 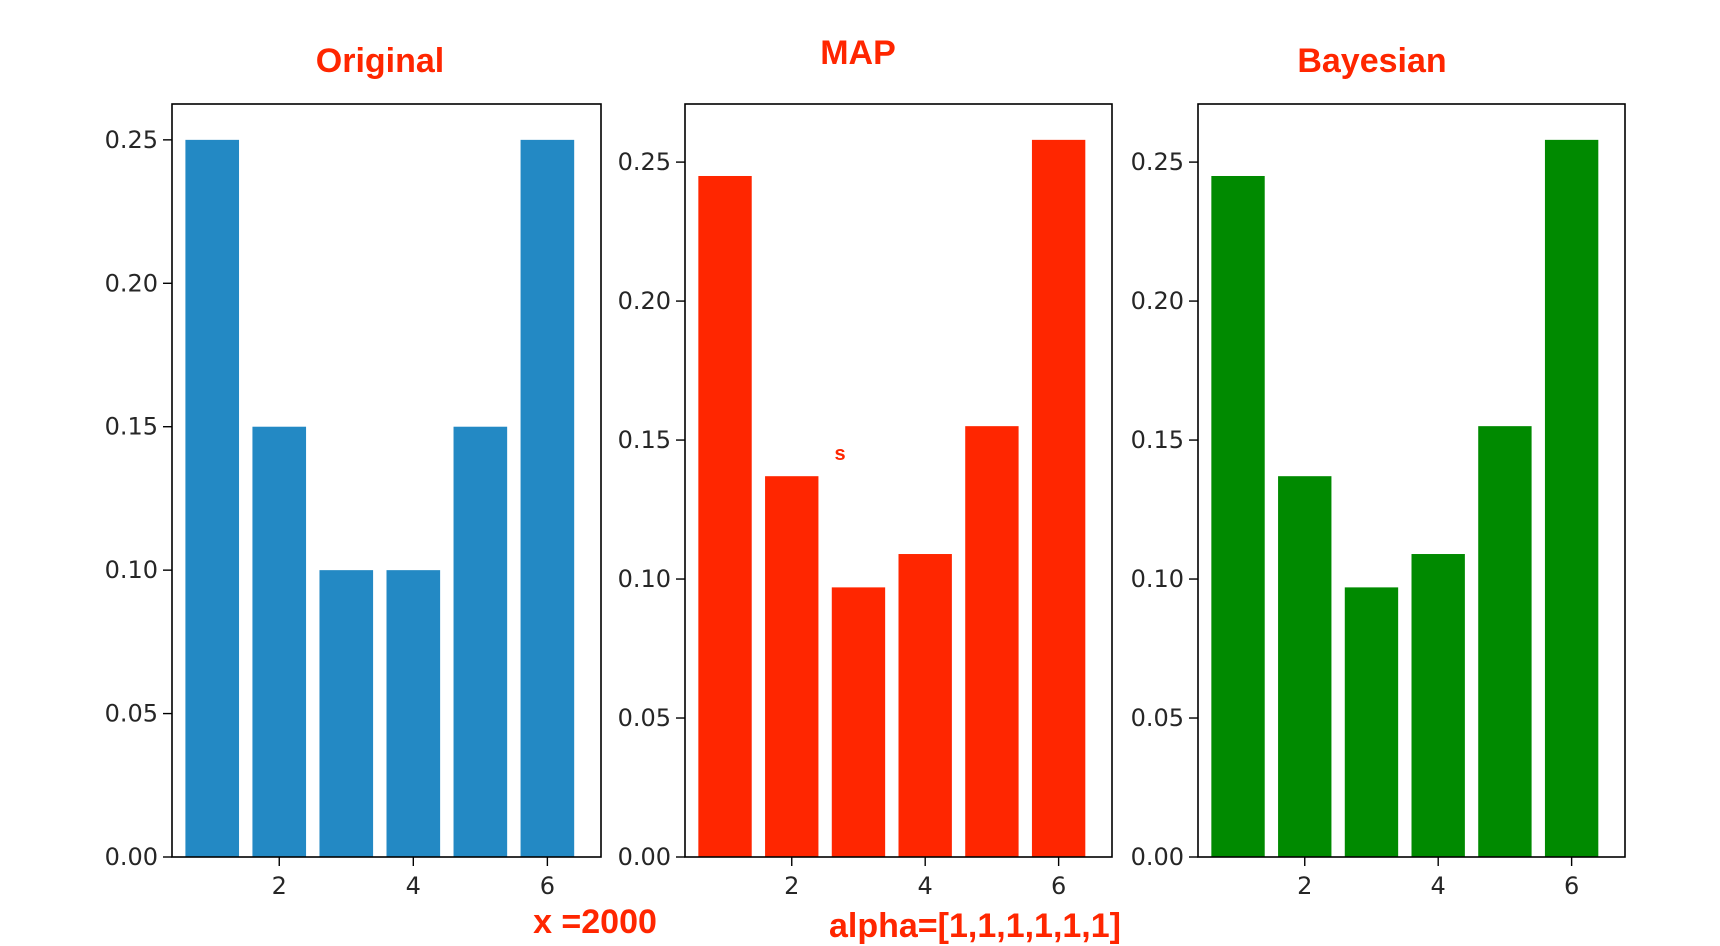 I want to click on bayesian-ytick-label: 0.10, so click(x=1157, y=579).